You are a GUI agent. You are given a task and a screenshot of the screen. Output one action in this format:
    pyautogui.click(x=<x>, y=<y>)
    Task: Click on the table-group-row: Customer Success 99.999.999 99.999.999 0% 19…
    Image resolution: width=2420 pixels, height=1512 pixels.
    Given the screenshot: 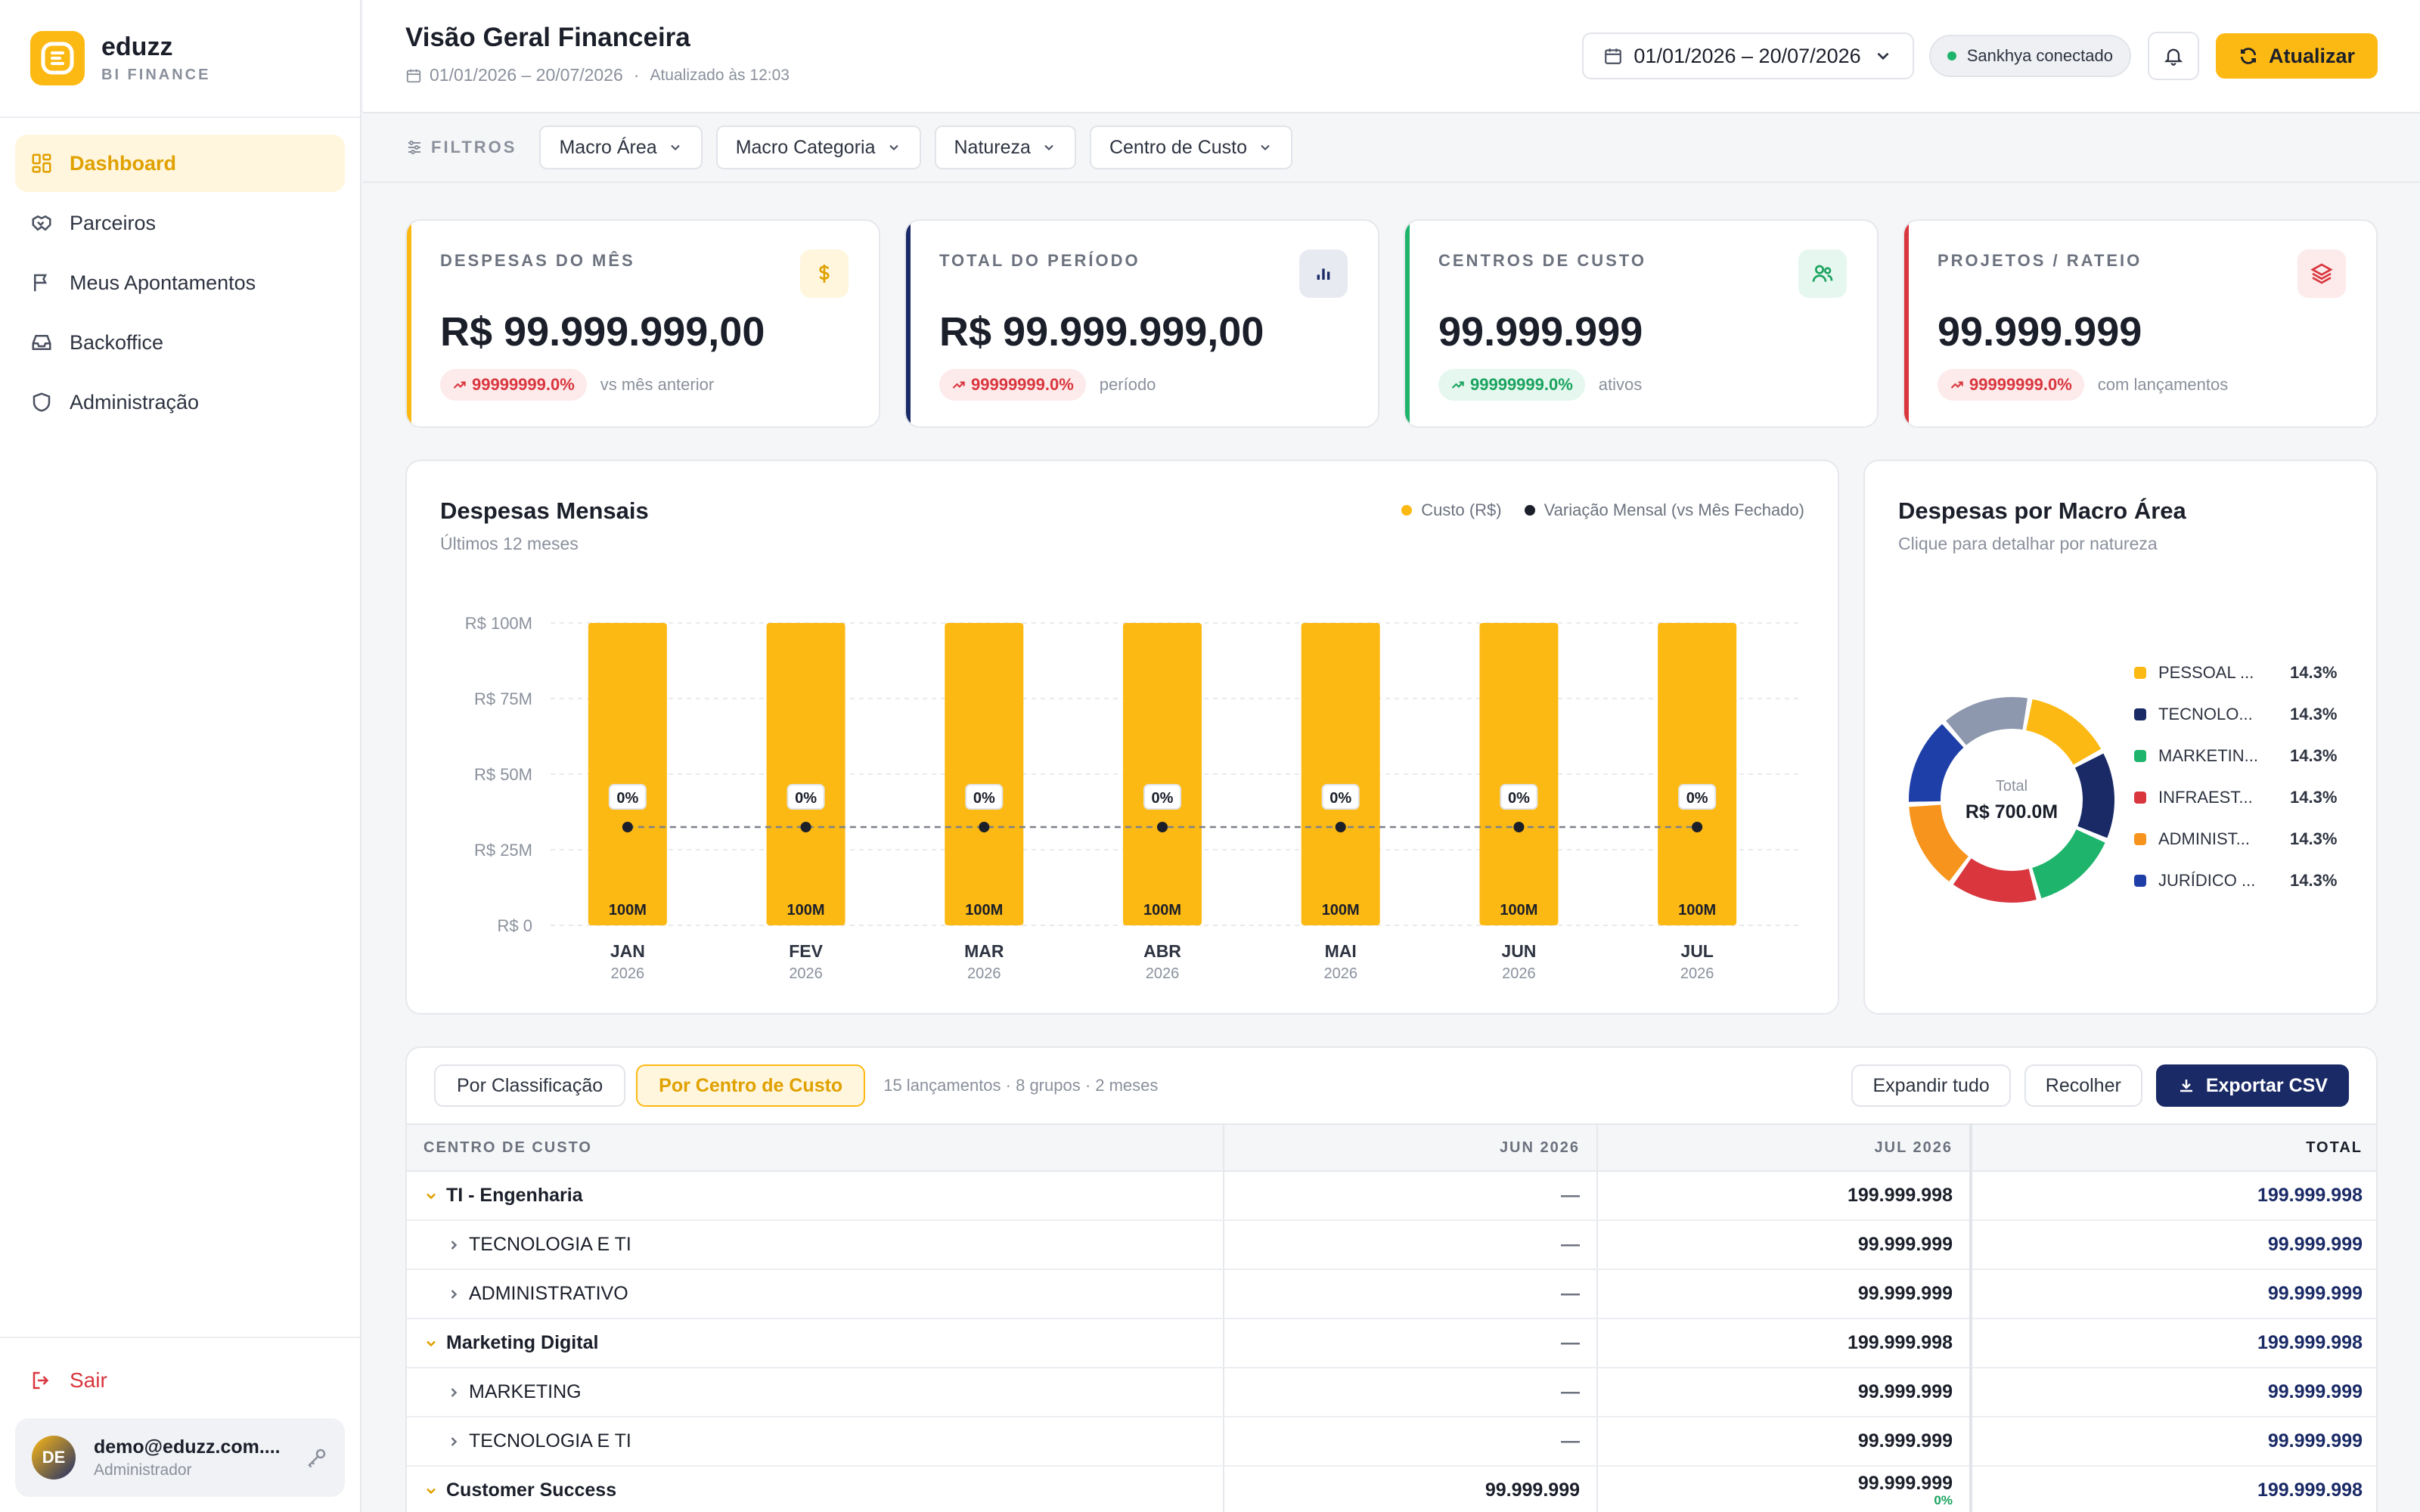 What is the action you would take?
    pyautogui.click(x=1391, y=1489)
    